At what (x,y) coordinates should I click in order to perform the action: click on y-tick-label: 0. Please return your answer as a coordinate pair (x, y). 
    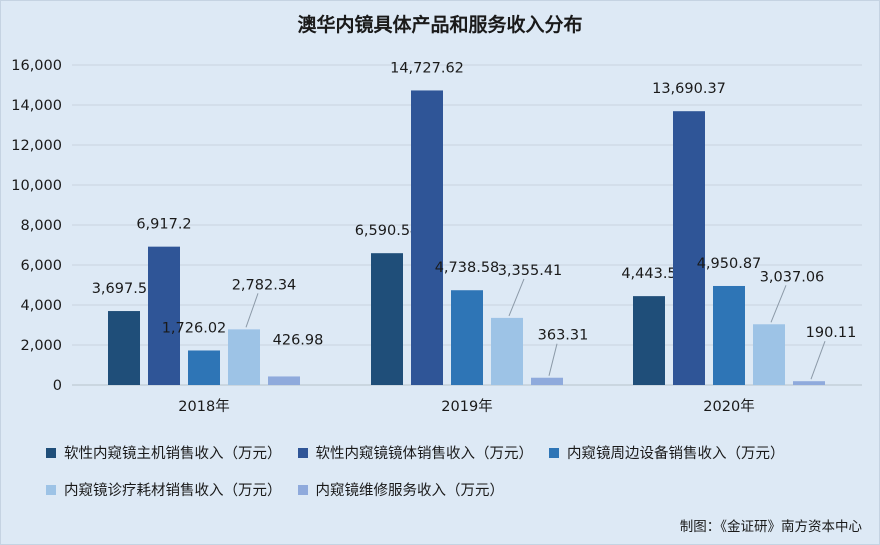
    Looking at the image, I should click on (57, 386).